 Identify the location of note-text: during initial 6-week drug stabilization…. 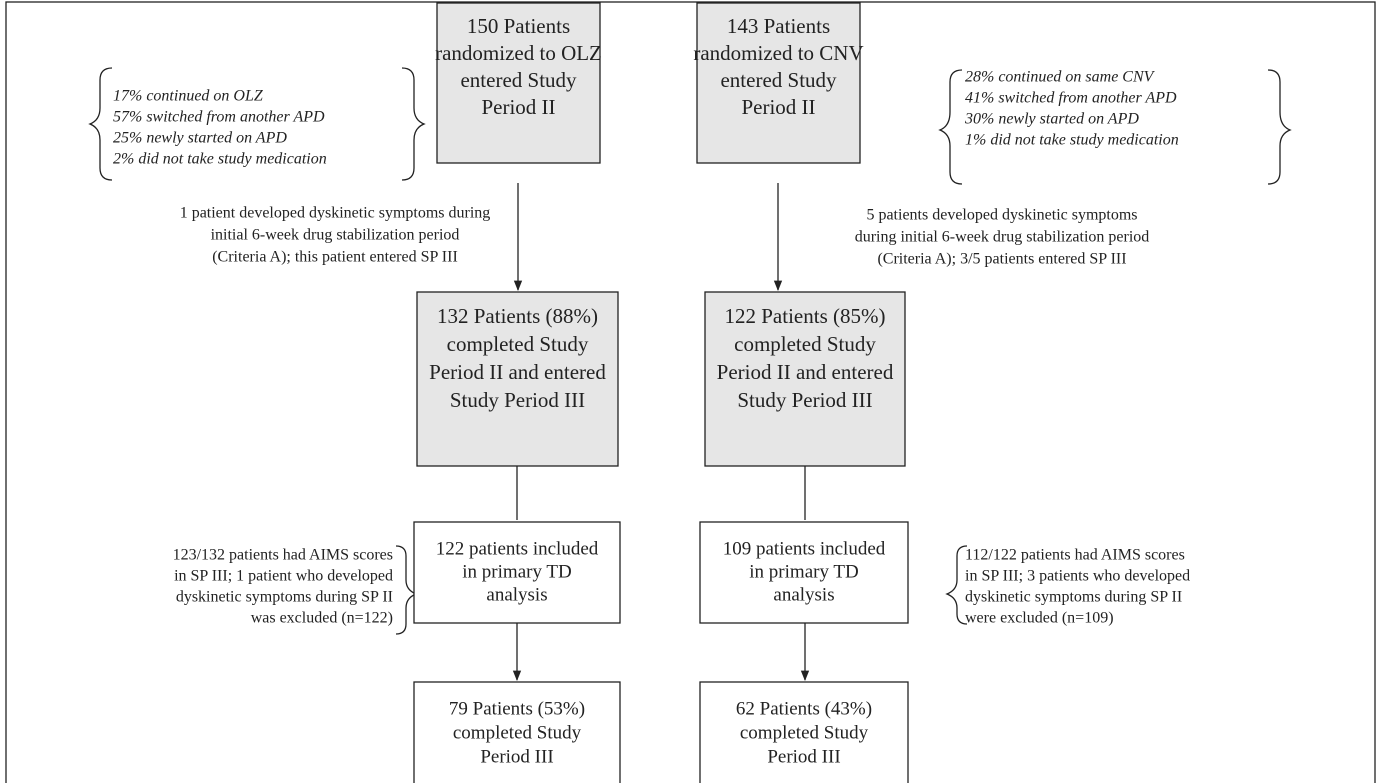
(1002, 237).